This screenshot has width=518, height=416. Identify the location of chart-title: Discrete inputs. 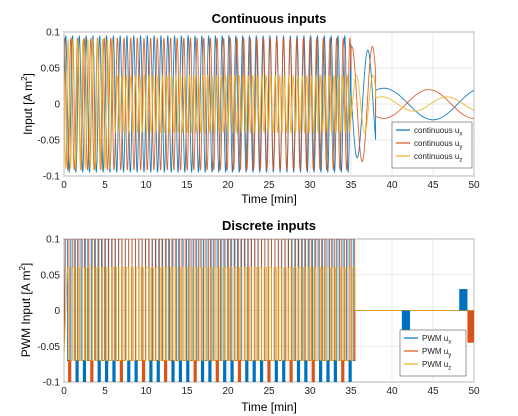
(269, 225).